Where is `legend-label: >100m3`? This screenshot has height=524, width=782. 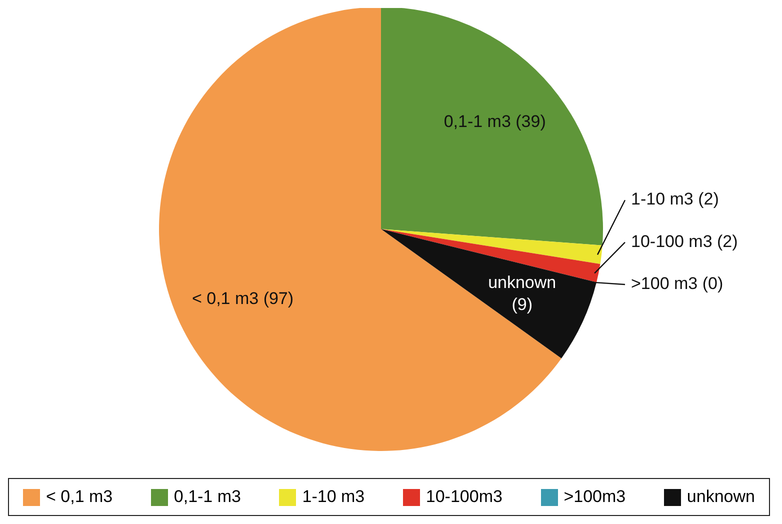 legend-label: >100m3 is located at coordinates (595, 497).